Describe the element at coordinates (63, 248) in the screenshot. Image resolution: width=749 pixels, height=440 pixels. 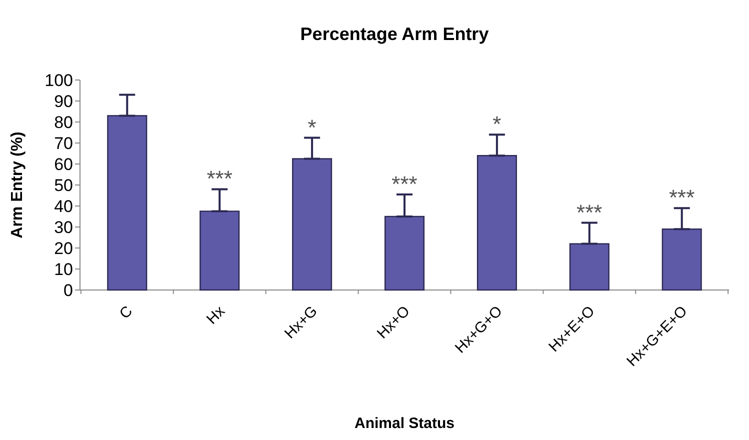
I see `y-tick-label: 20` at that location.